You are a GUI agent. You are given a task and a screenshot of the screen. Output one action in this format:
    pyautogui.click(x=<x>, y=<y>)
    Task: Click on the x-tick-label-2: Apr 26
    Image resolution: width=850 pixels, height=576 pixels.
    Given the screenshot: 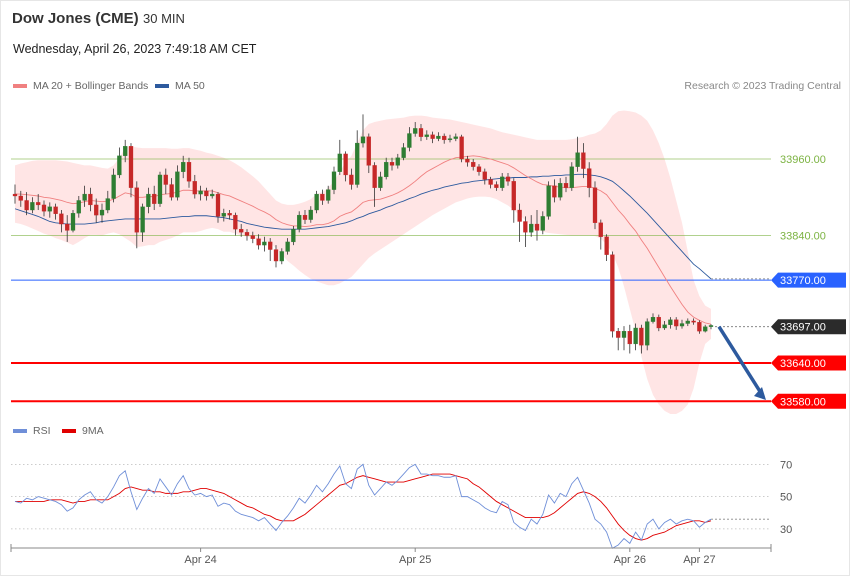 What is the action you would take?
    pyautogui.click(x=630, y=560)
    